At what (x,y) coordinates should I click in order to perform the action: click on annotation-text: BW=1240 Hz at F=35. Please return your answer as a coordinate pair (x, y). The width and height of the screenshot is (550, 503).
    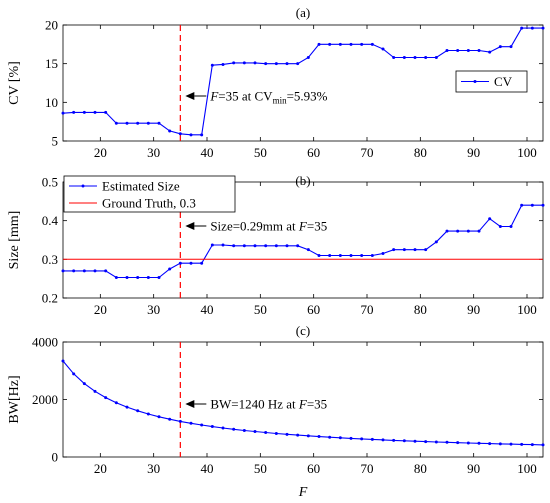
    Looking at the image, I should click on (268, 404).